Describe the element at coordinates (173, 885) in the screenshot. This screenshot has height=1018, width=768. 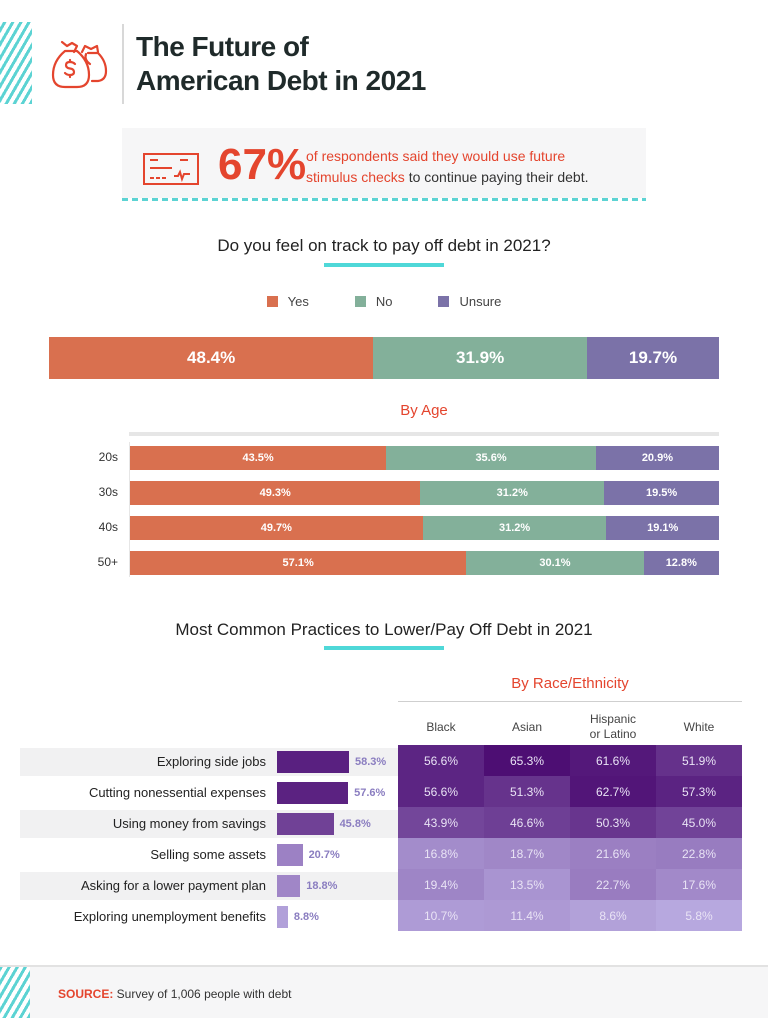
I see `practice-label: Asking for a lower payment plan` at that location.